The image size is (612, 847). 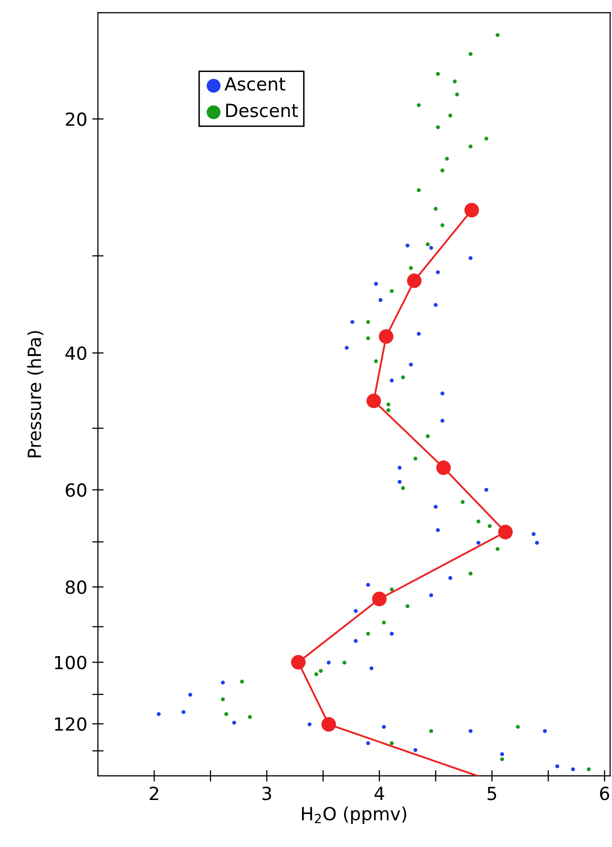 I want to click on legend-label: Ascent, so click(x=255, y=84).